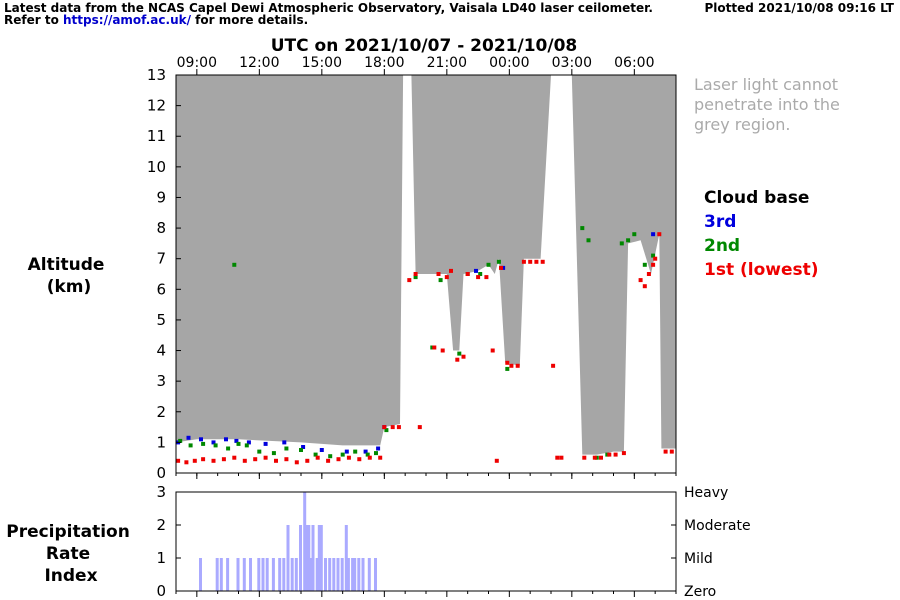 This screenshot has height=600, width=900. What do you see at coordinates (767, 104) in the screenshot?
I see `grey-note-line2: penetrate into the` at bounding box center [767, 104].